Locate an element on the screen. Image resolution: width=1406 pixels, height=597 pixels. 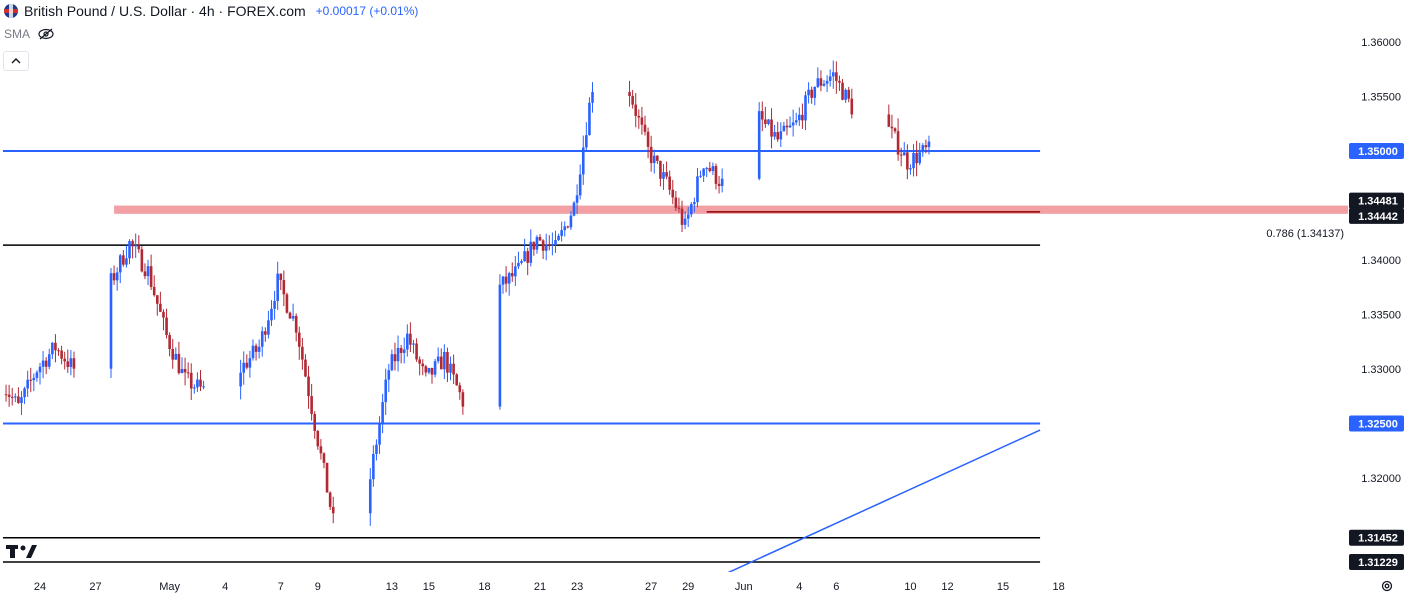
eye-off-icon is located at coordinates (46, 34).